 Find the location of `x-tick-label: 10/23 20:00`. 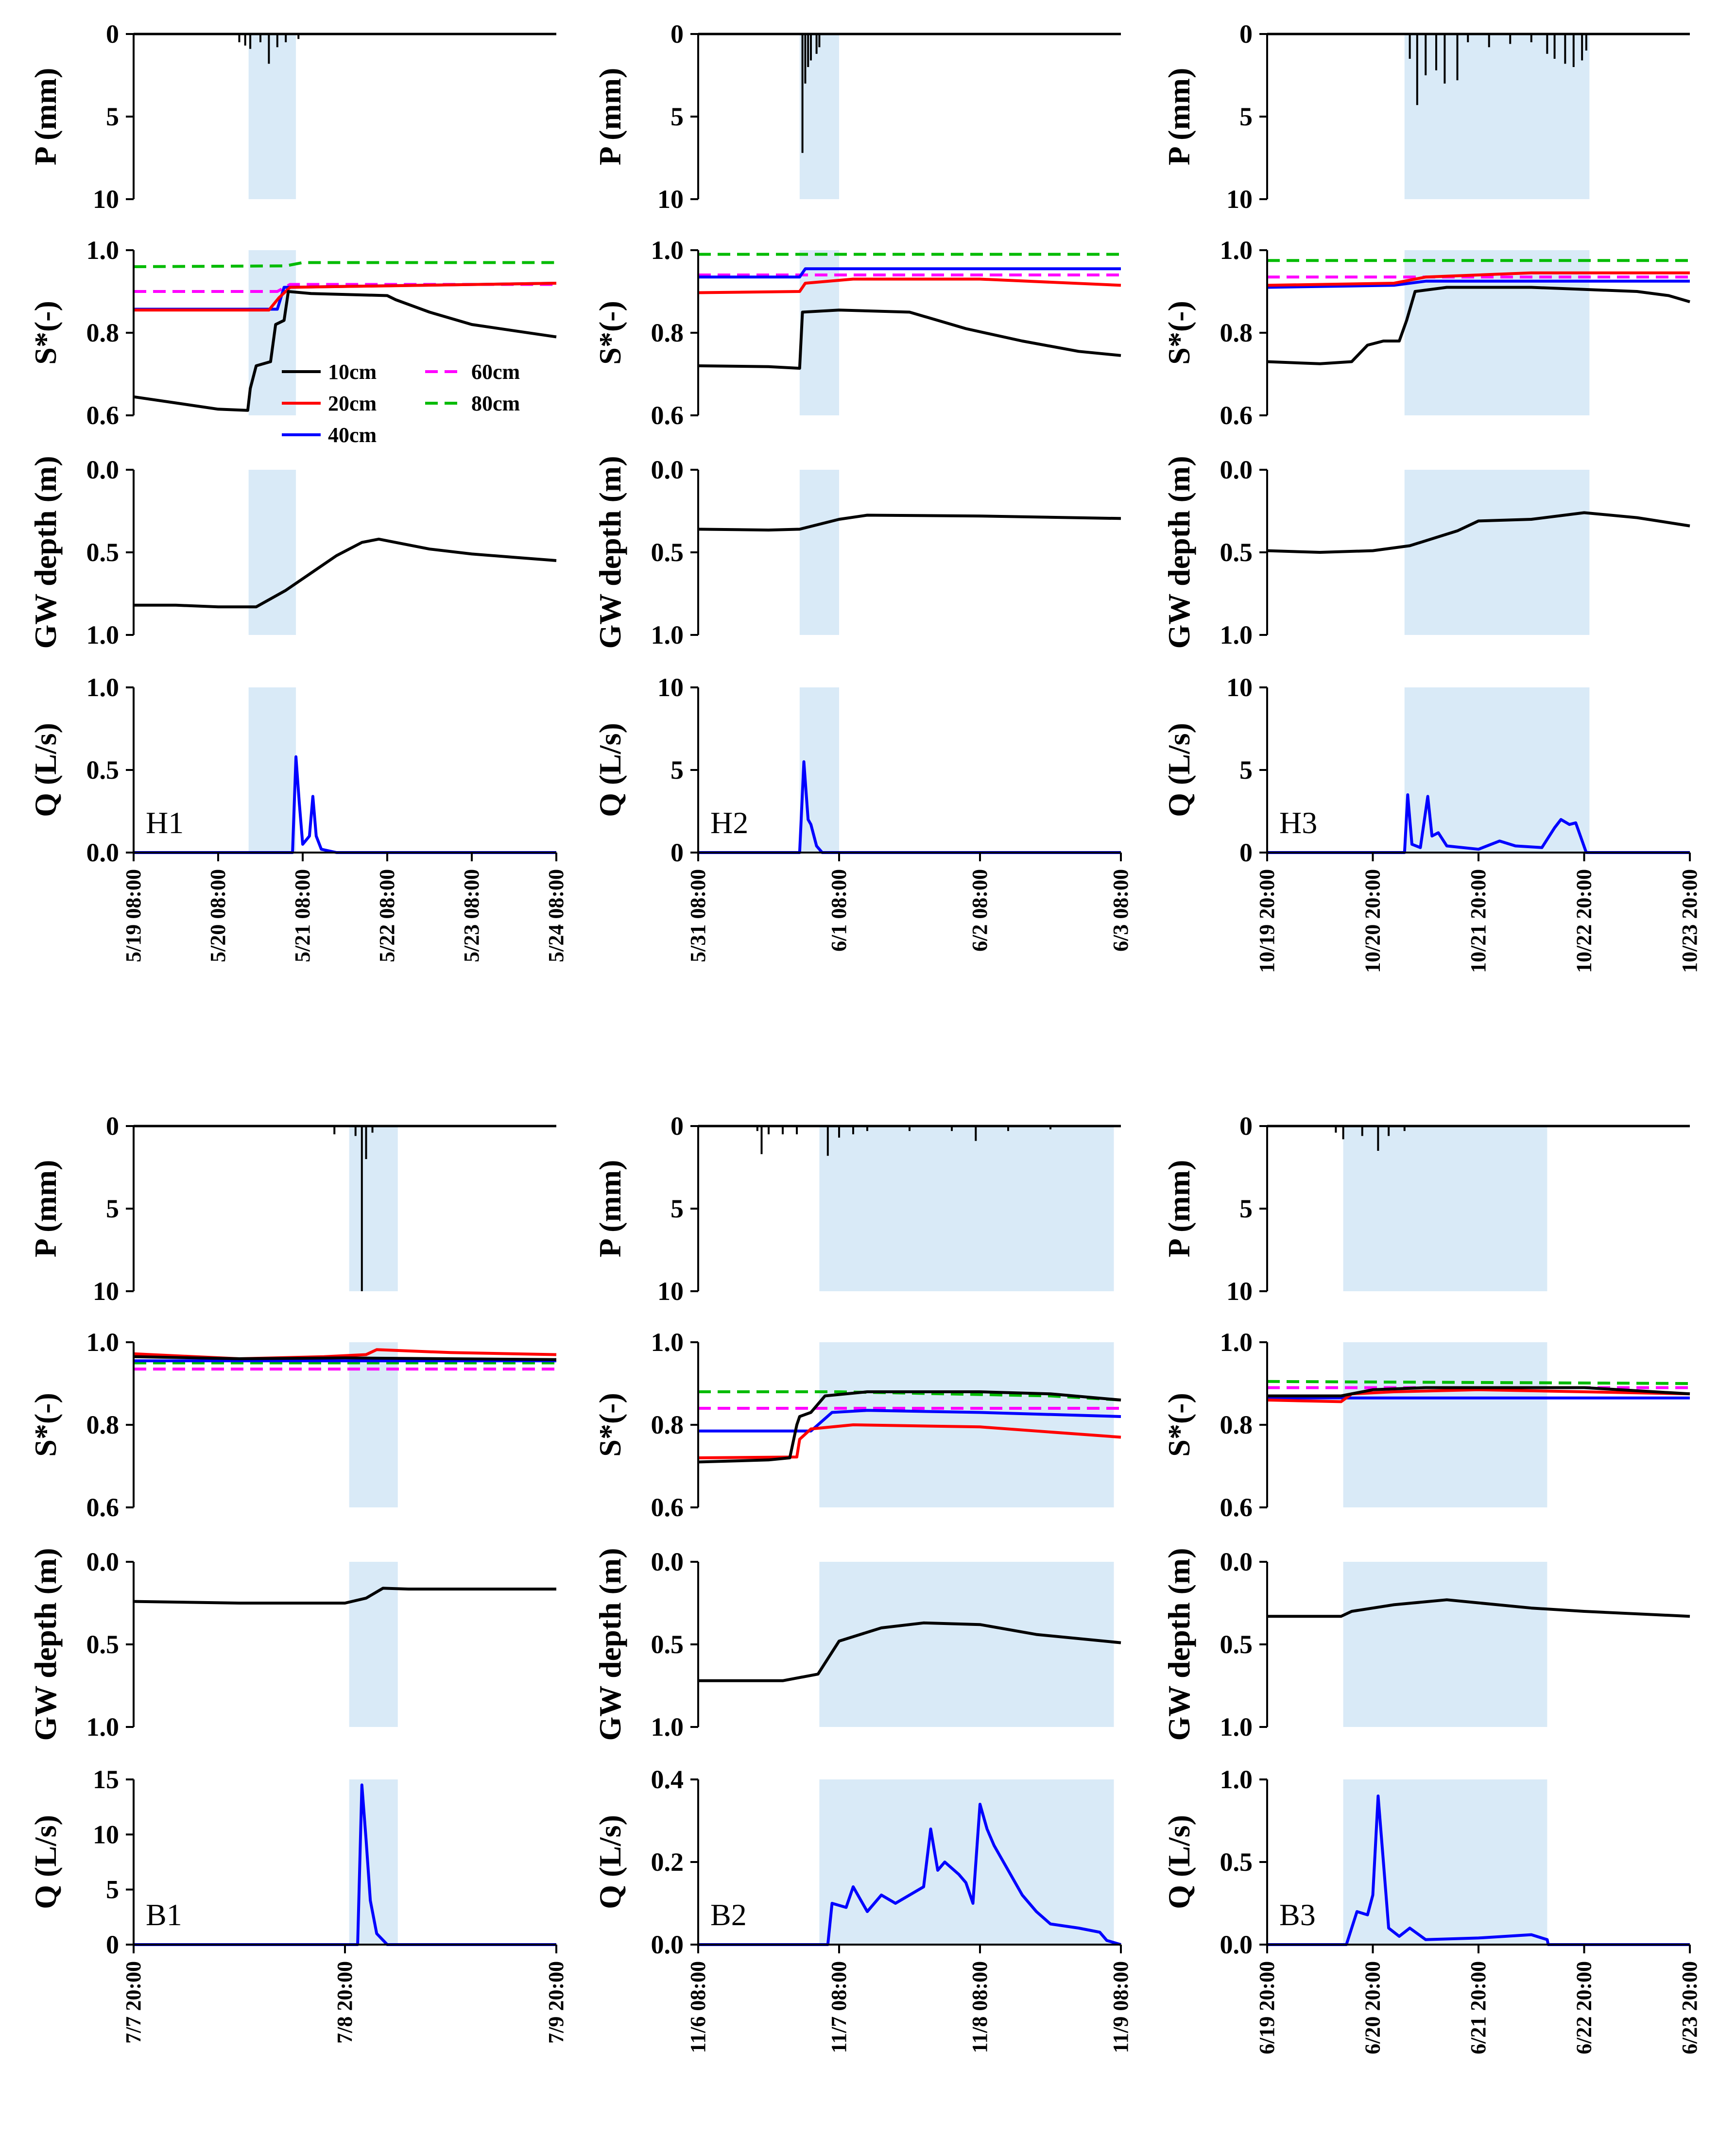

x-tick-label: 10/23 20:00 is located at coordinates (1690, 921).